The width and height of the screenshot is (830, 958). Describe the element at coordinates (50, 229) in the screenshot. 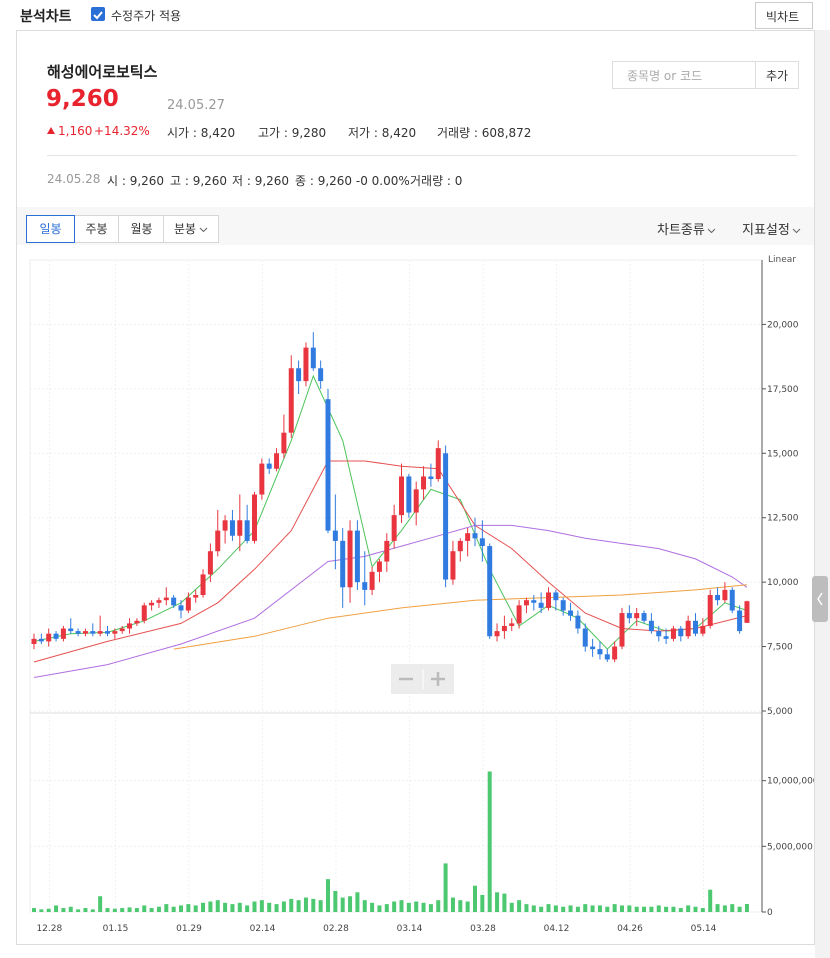

I see `tab: 일봉` at that location.